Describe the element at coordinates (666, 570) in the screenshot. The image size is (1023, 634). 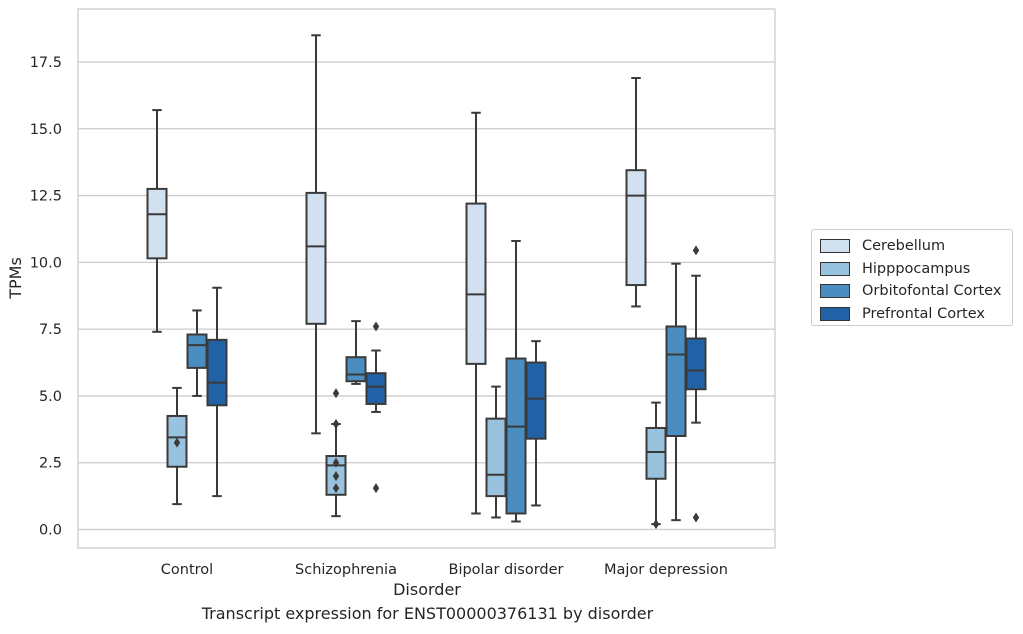
I see `x-tick-label: Major depression` at that location.